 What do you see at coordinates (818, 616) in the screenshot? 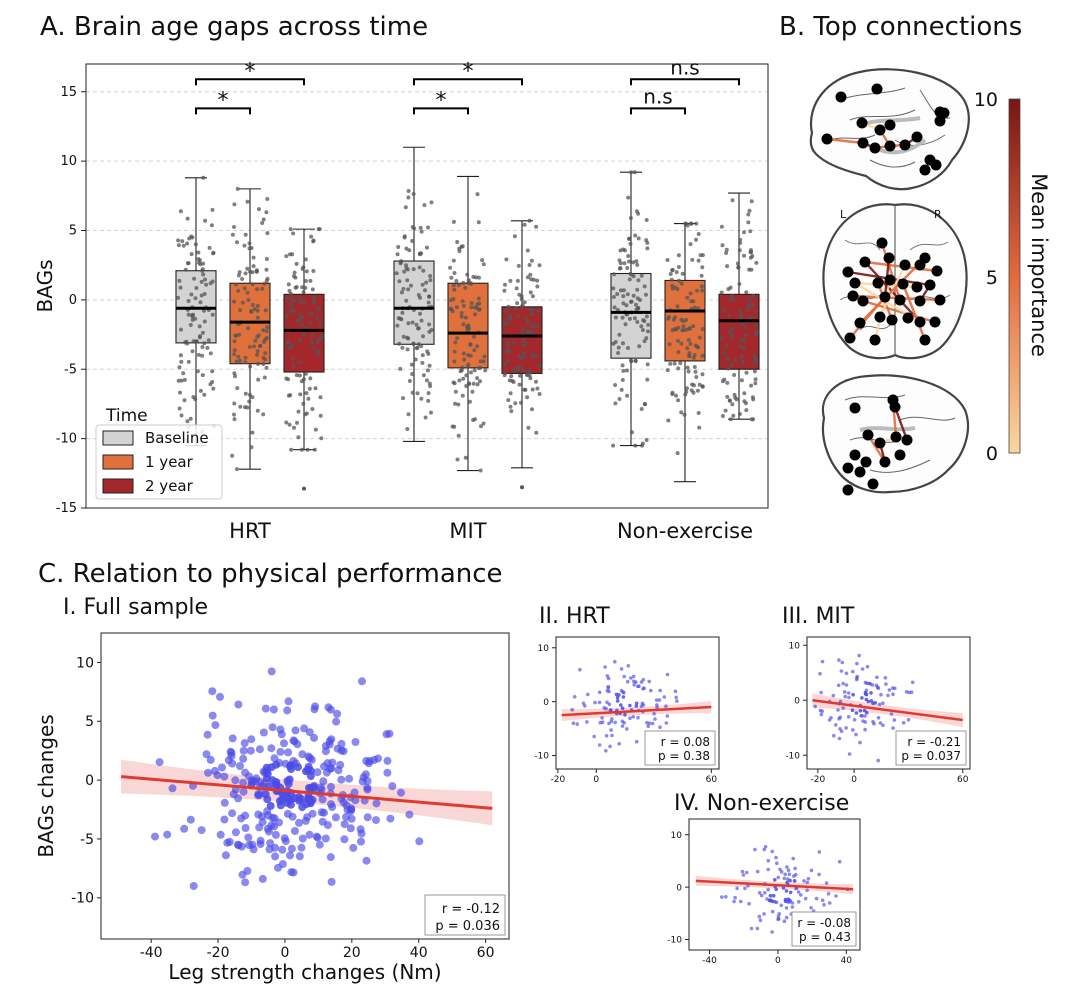
I see `panel-c3-title: III. MIT` at bounding box center [818, 616].